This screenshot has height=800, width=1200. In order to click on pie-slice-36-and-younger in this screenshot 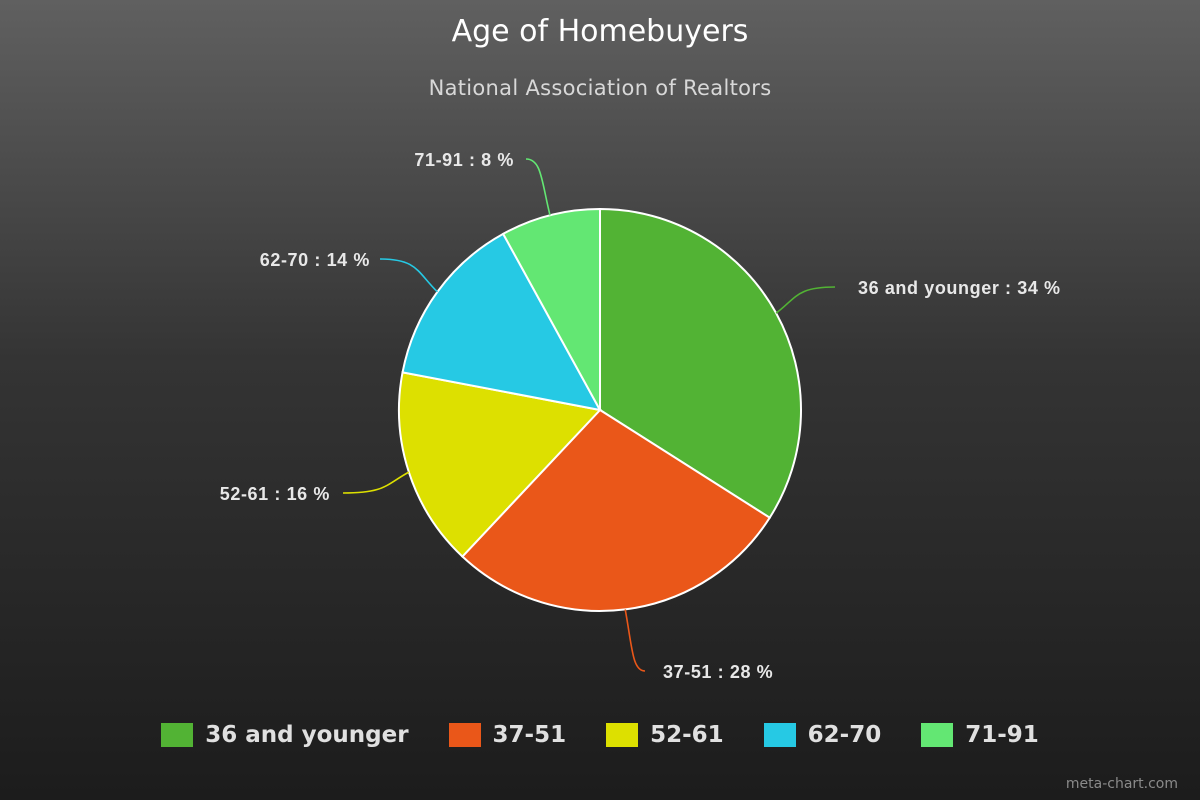, I will do `click(700, 363)`.